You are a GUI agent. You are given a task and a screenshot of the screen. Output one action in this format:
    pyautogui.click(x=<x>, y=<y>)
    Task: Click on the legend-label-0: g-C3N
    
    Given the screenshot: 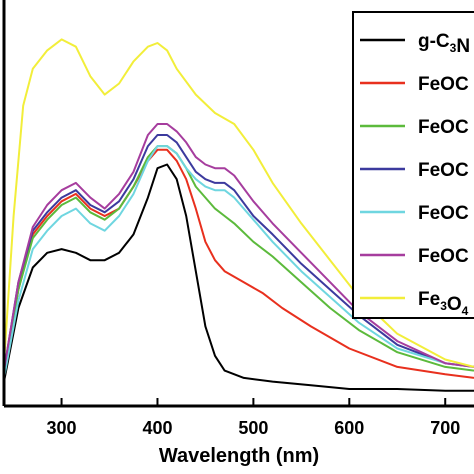 What is the action you would take?
    pyautogui.click(x=444, y=44)
    